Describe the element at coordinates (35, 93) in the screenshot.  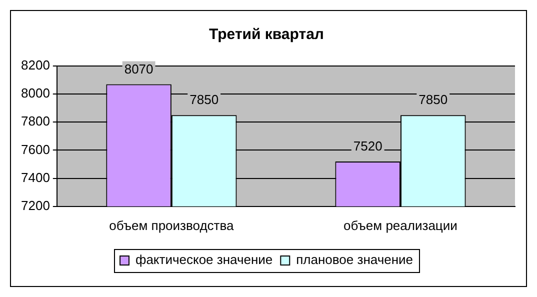
I see `y-tick-label: 8000` at that location.